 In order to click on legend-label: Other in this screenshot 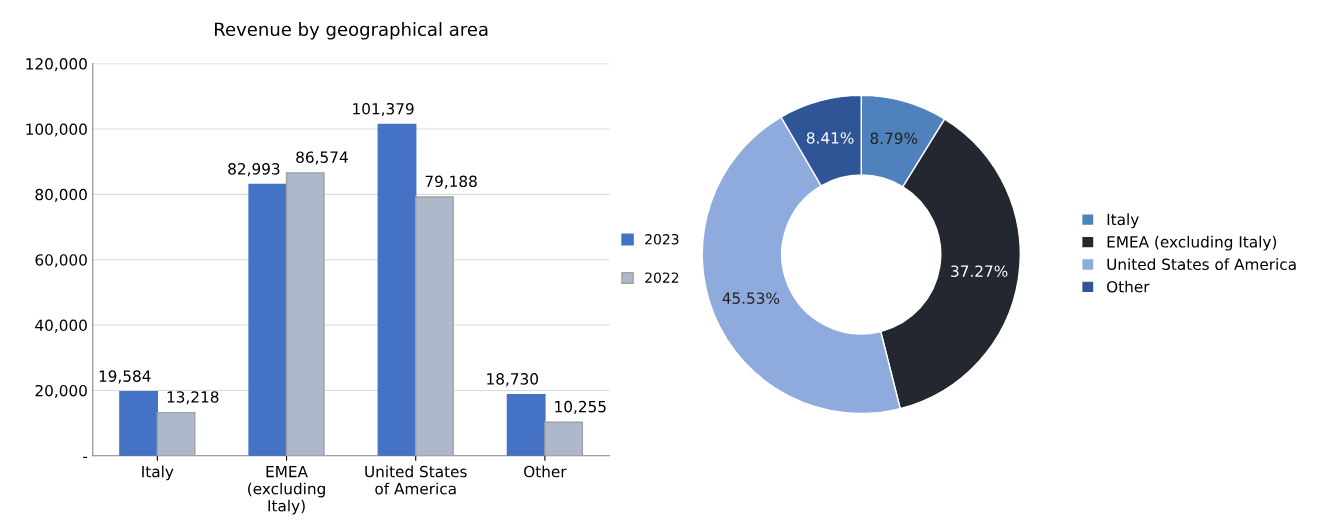, I will do `click(1128, 286)`.